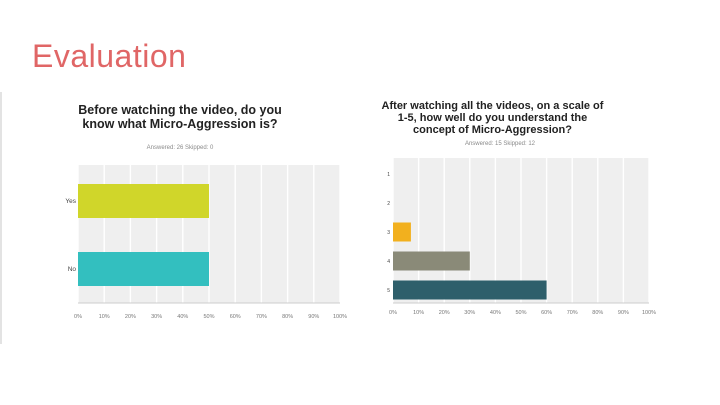 The image size is (720, 405). What do you see at coordinates (180, 148) in the screenshot?
I see `chart1-subtitle: Answered: 26 Skipped: 0` at bounding box center [180, 148].